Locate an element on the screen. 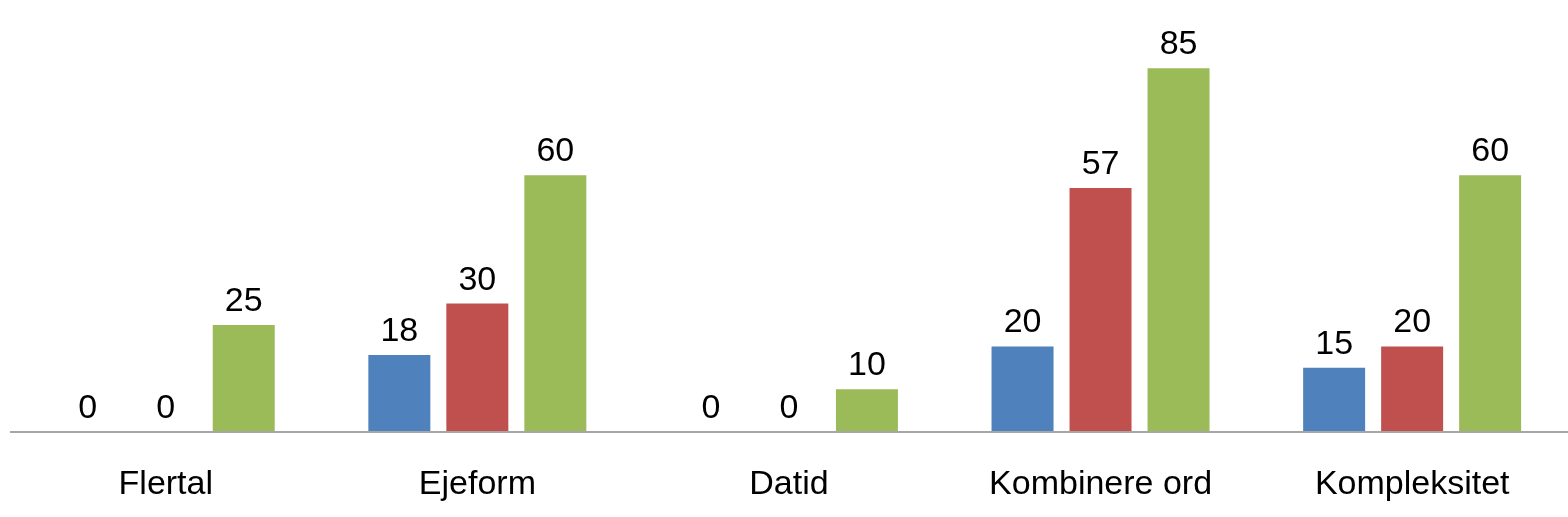 The width and height of the screenshot is (1568, 517). data-label: 18 is located at coordinates (399, 328).